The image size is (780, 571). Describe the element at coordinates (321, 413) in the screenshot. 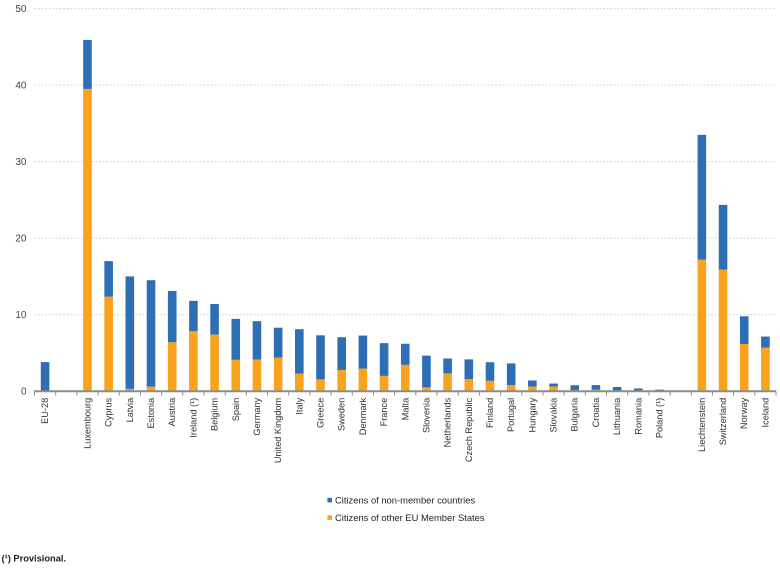

I see `svg-text: Greece` at that location.